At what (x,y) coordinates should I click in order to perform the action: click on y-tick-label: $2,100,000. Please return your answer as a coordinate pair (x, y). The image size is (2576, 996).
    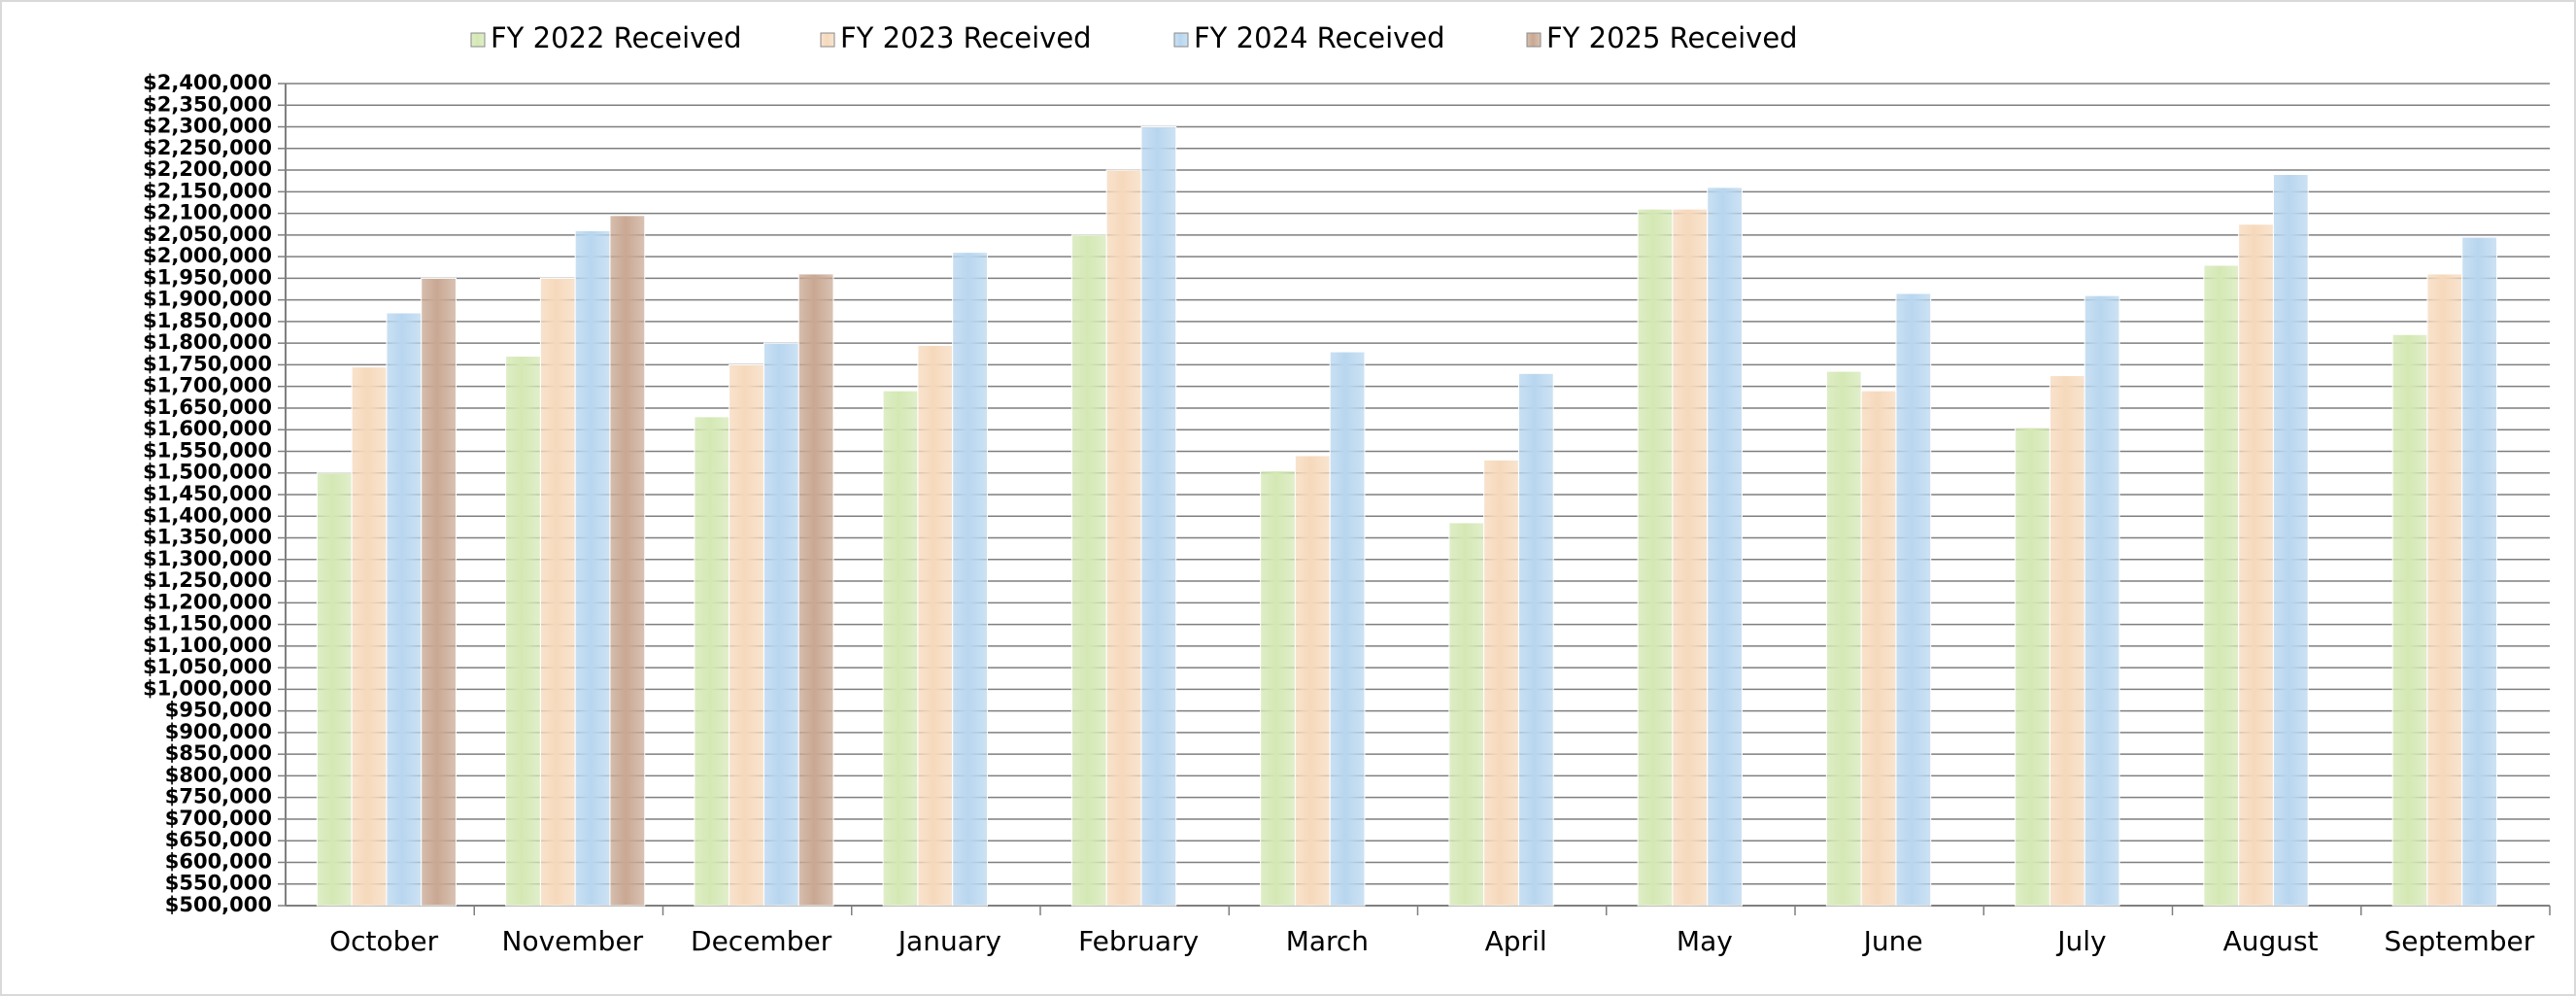
    Looking at the image, I should click on (207, 212).